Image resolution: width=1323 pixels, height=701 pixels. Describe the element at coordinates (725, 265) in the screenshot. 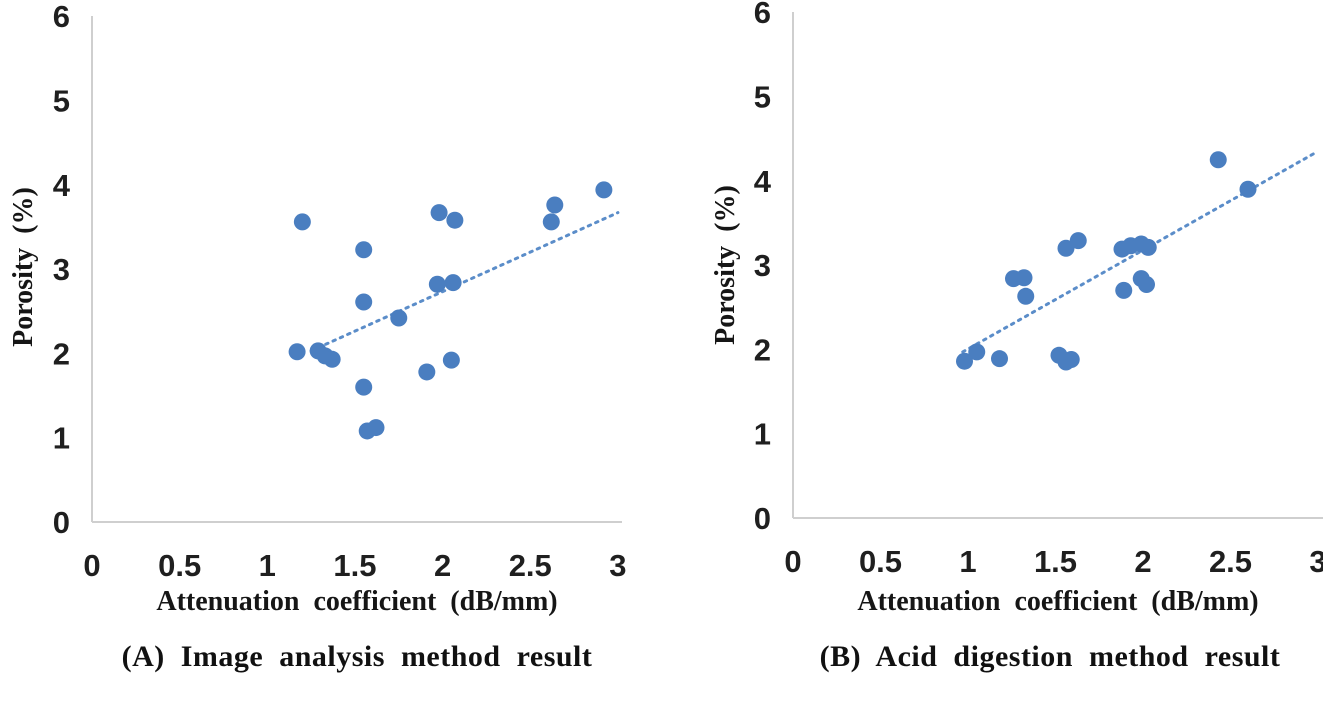

I see `y-axis-title-b: Porosity (%)` at that location.